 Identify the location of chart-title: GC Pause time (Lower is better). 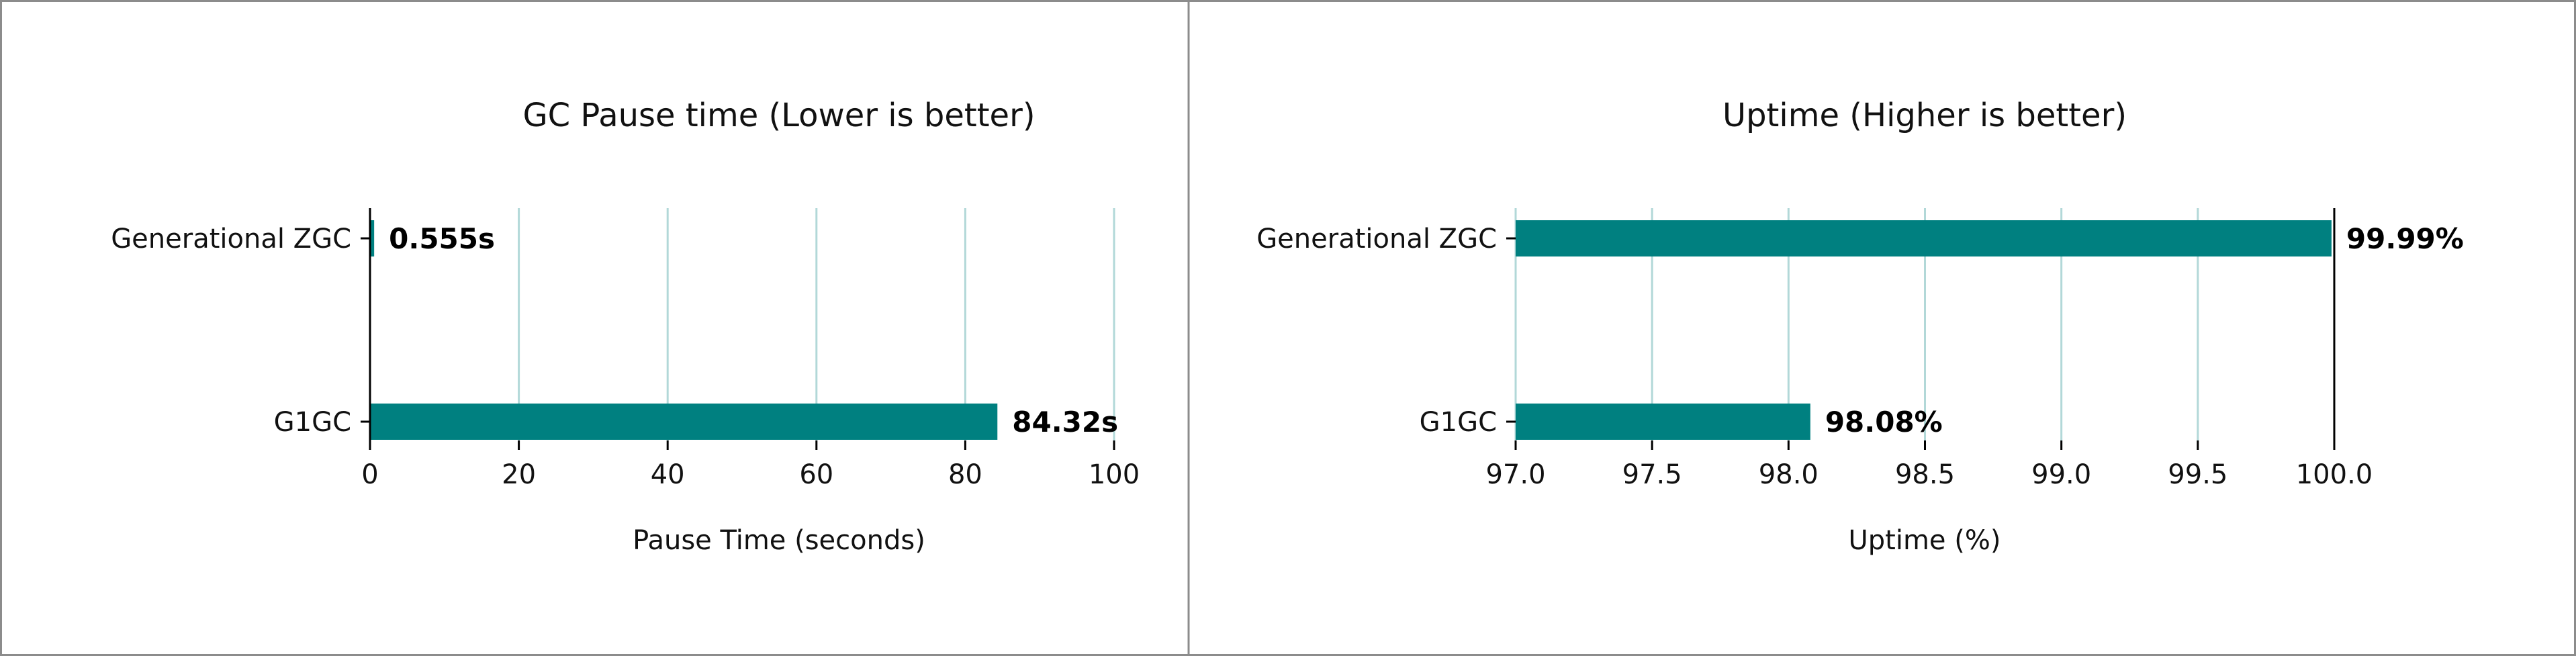
(778, 115).